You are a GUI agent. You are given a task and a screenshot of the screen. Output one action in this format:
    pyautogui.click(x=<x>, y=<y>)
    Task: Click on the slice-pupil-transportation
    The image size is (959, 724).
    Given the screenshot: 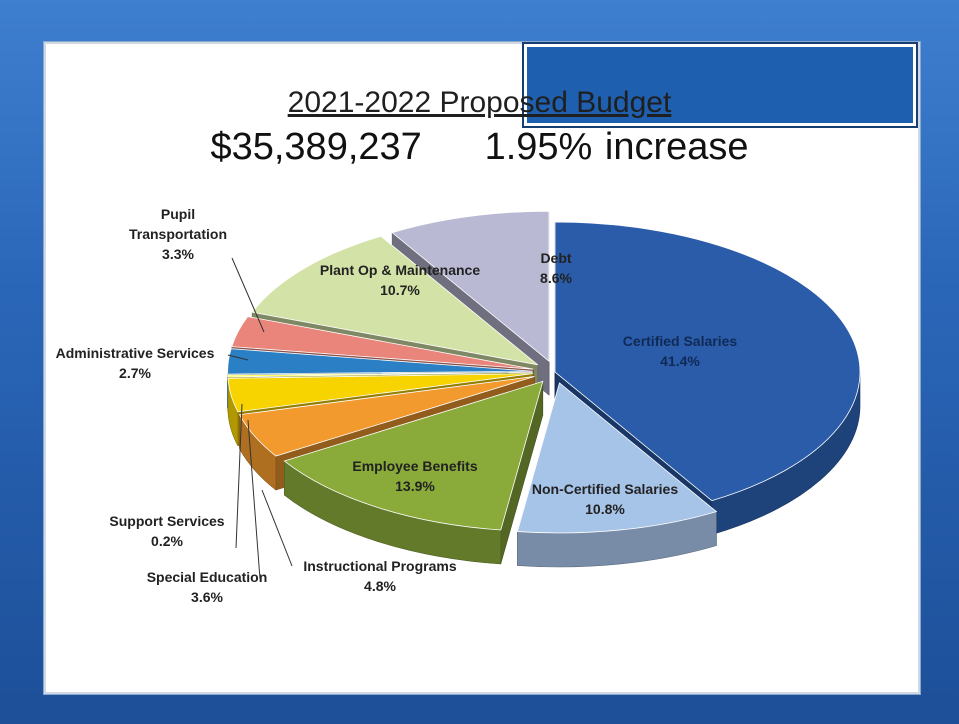 What is the action you would take?
    pyautogui.click(x=382, y=343)
    